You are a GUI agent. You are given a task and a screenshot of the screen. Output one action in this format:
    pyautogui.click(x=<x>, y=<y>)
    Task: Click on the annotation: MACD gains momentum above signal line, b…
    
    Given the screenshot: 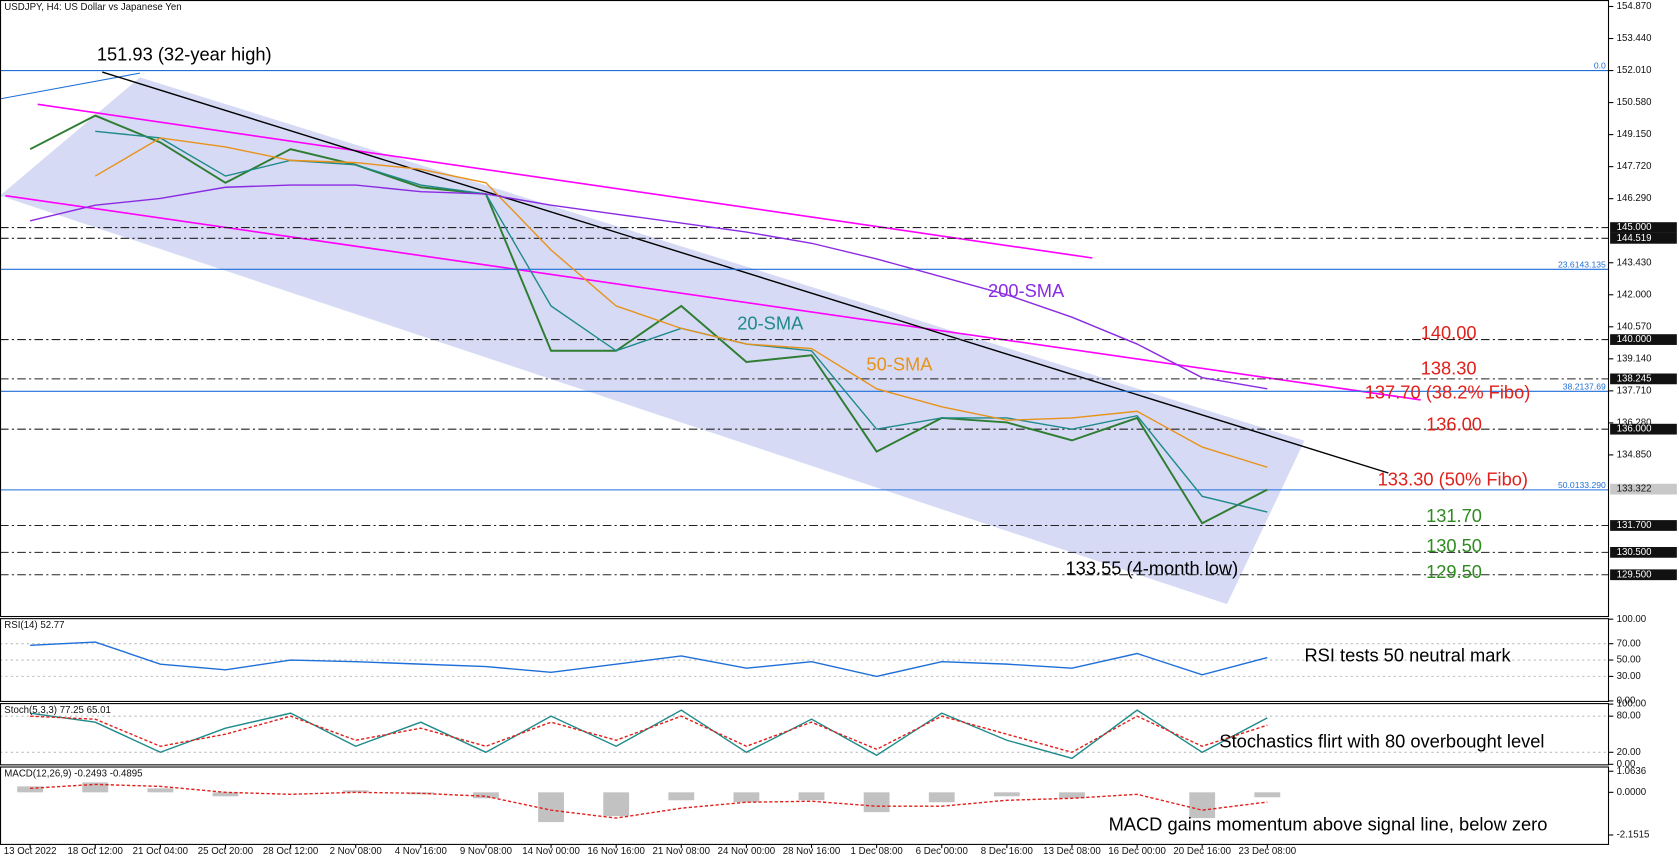 What is the action you would take?
    pyautogui.click(x=1328, y=823)
    